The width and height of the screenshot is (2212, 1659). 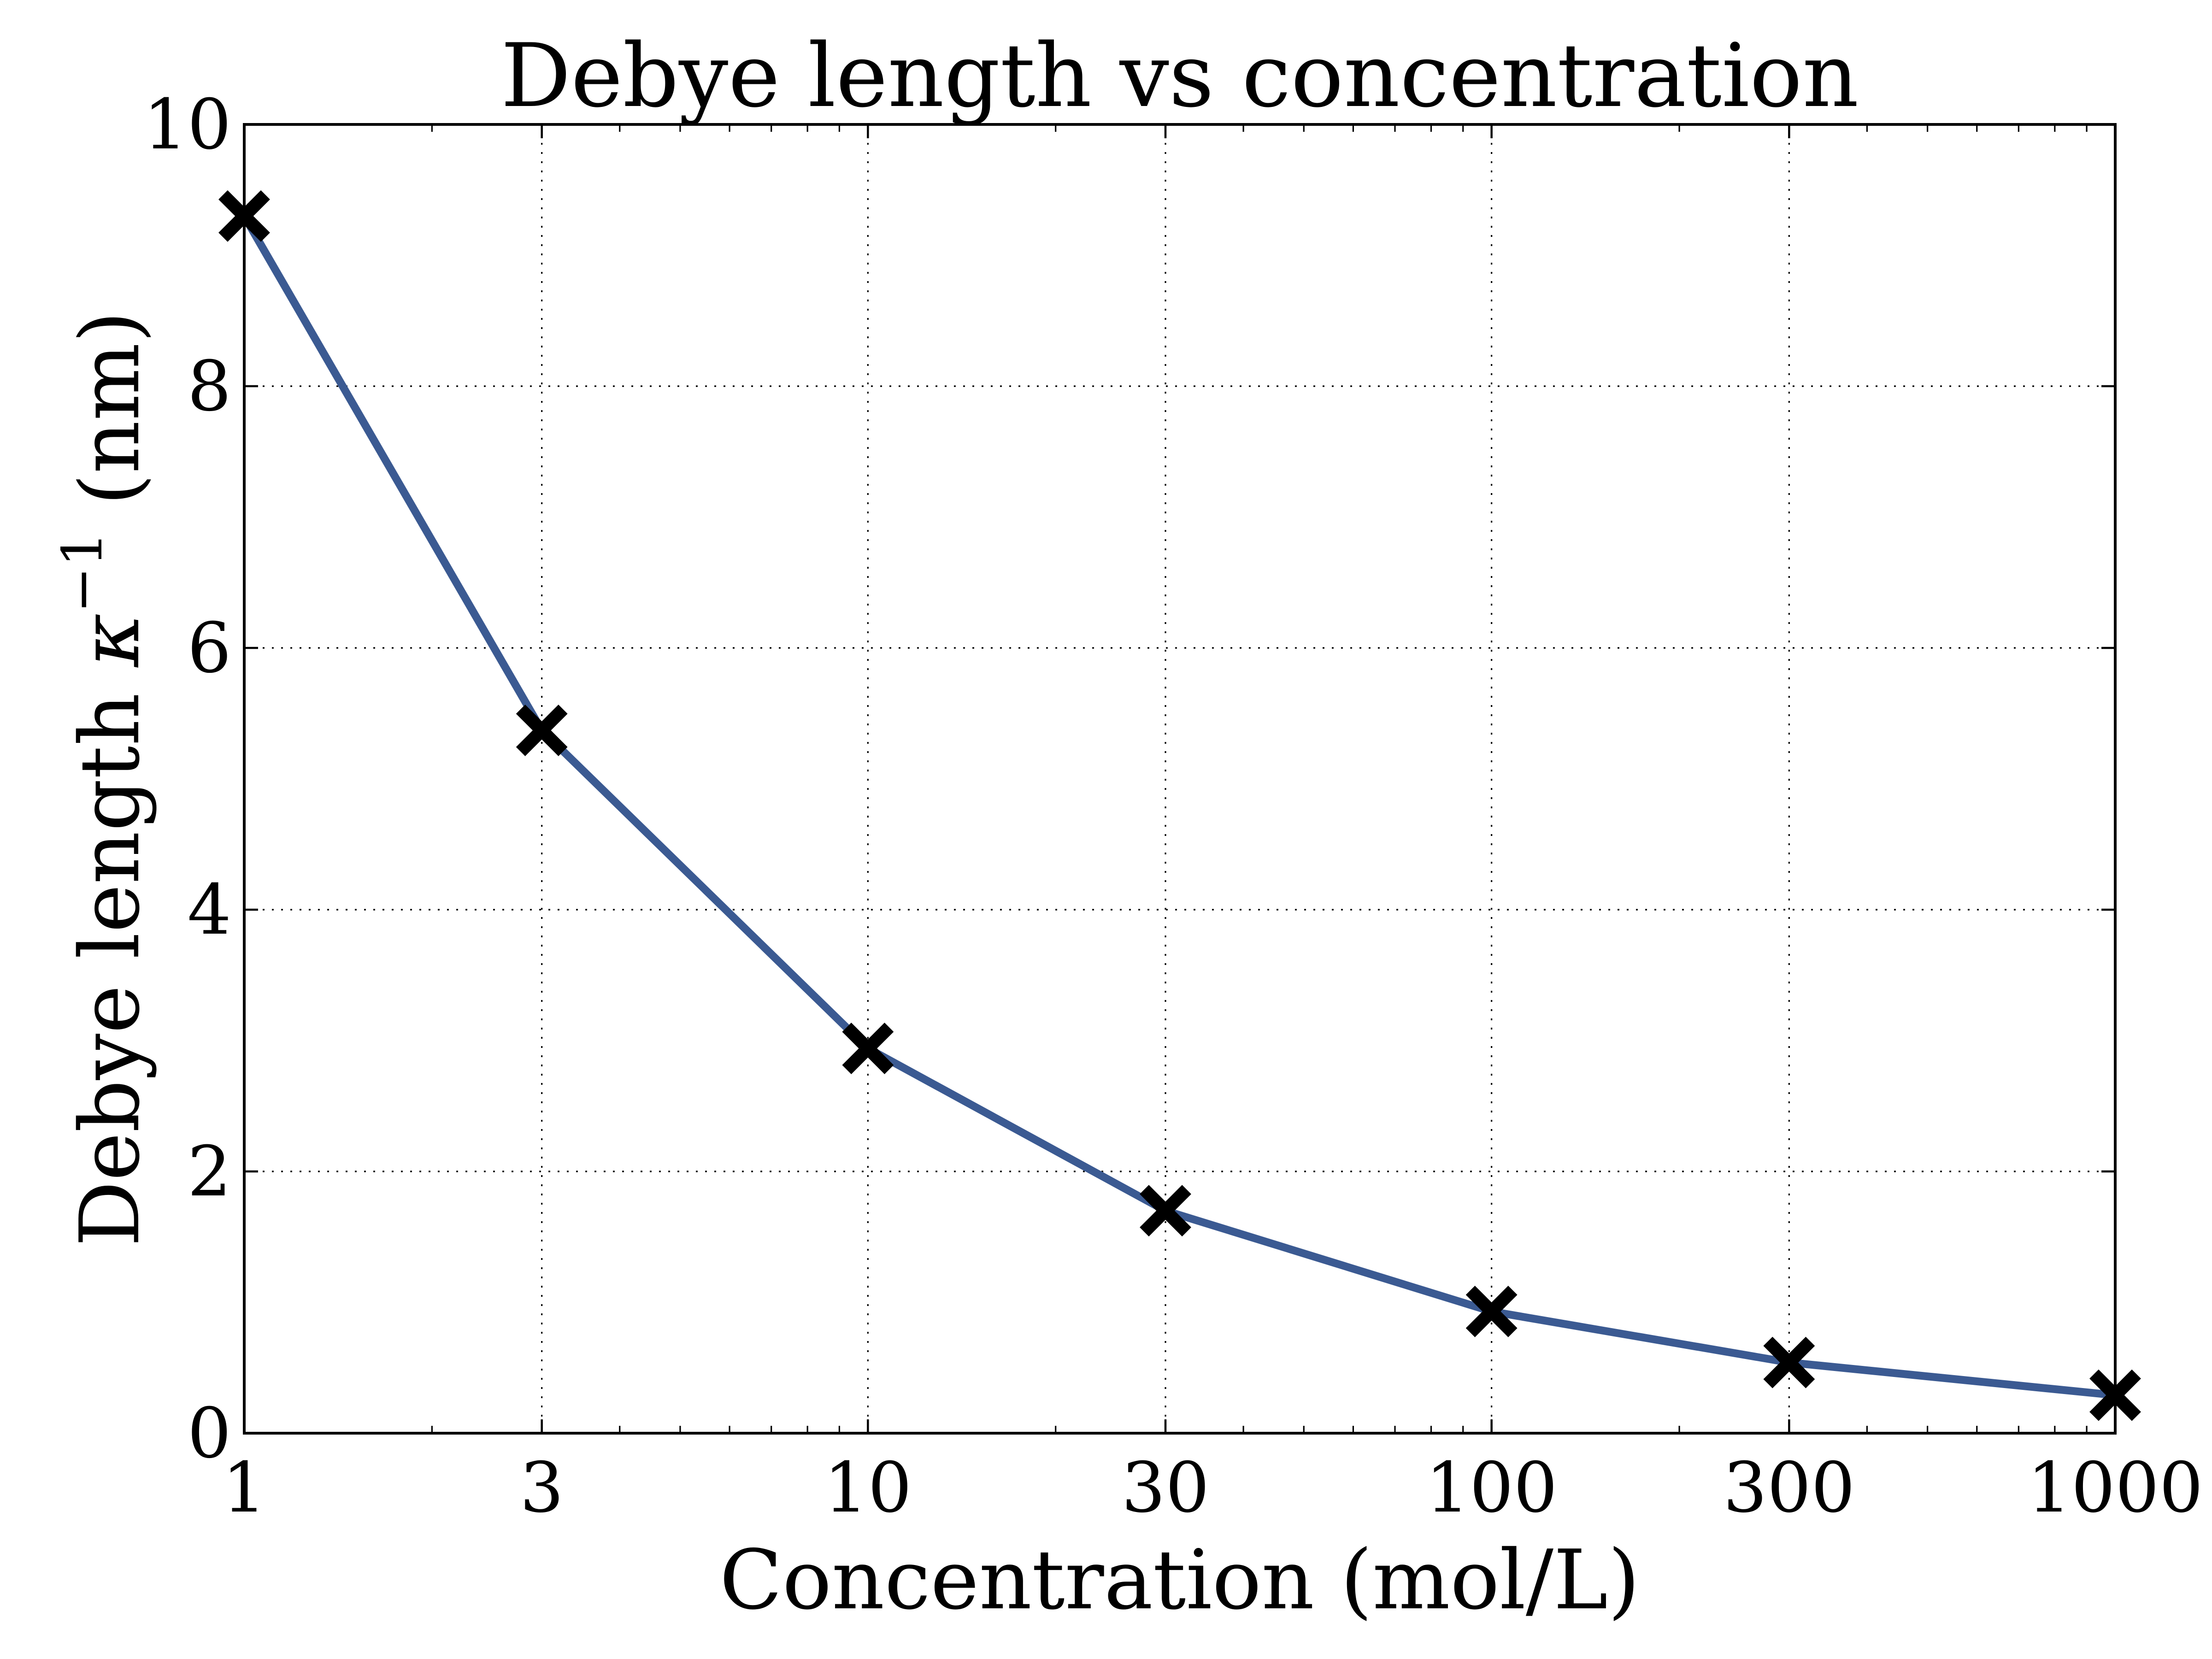 I want to click on y-axis-label: Debye length κ−1 (nm), so click(x=104, y=779).